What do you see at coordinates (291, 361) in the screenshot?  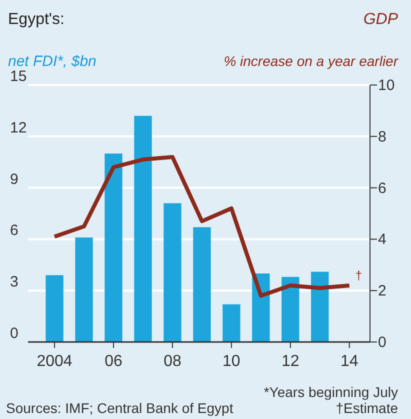 I see `x-tick-label: 12` at bounding box center [291, 361].